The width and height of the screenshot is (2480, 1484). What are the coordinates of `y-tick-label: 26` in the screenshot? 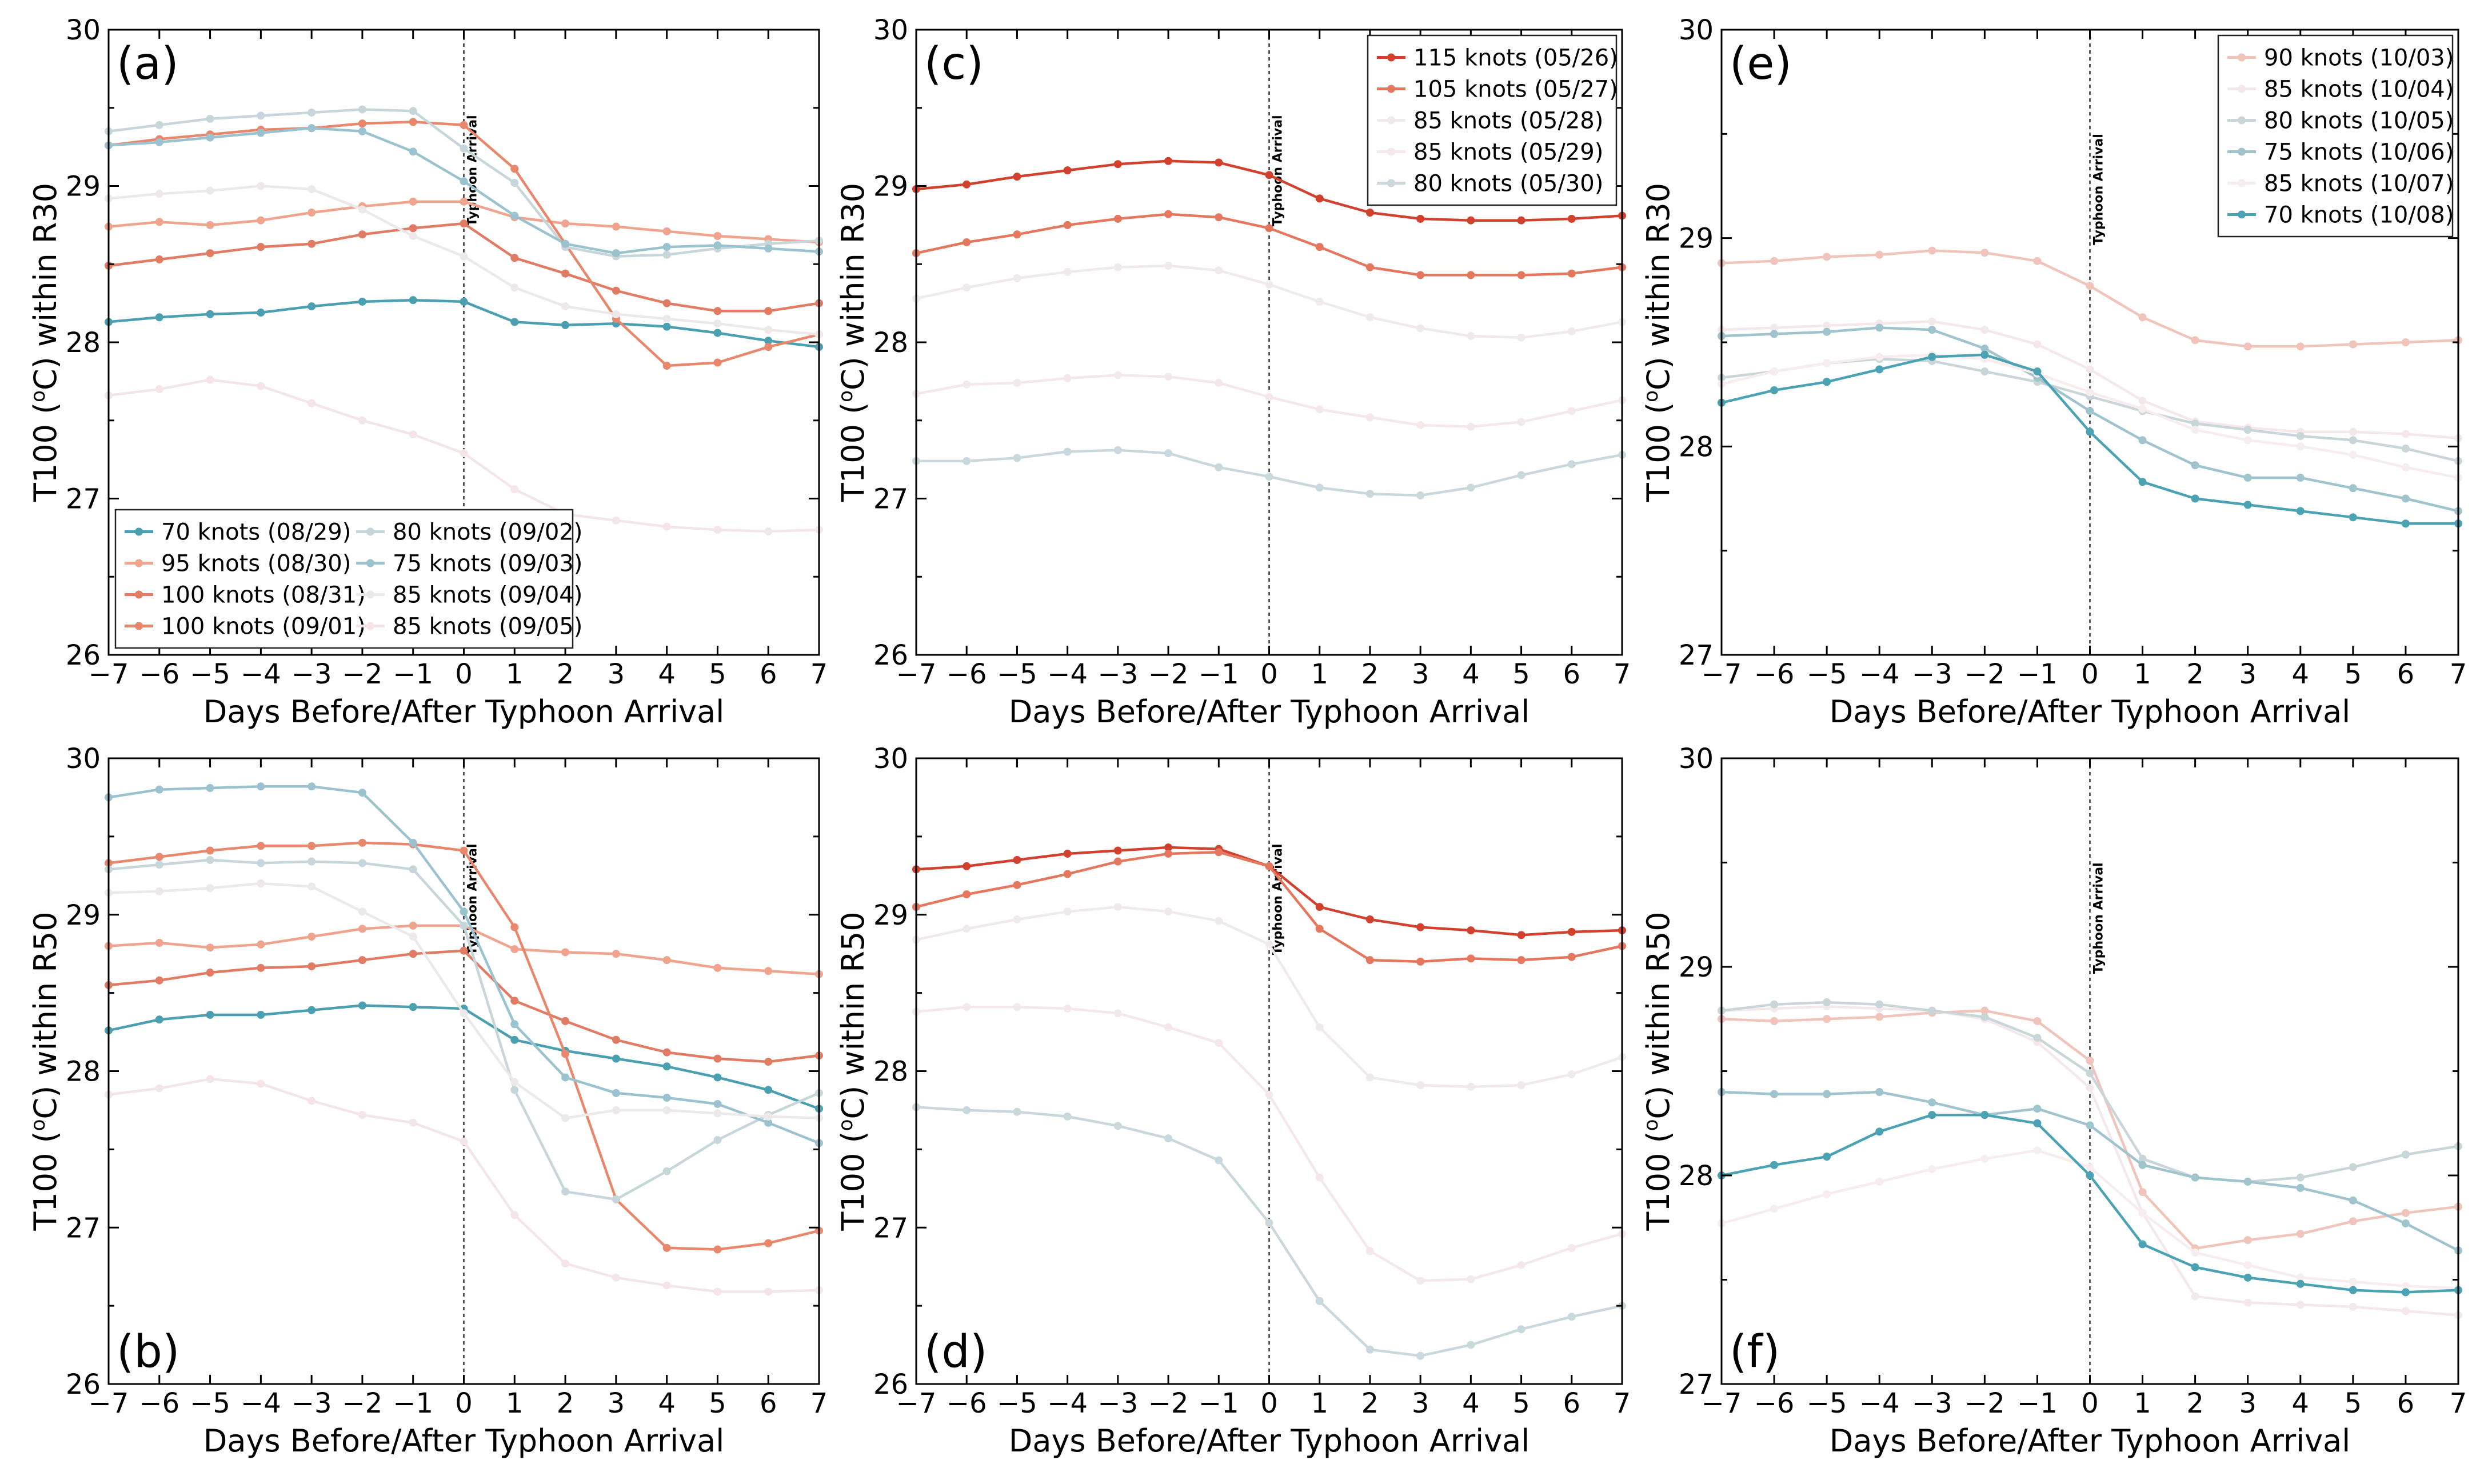 It's located at (890, 655).